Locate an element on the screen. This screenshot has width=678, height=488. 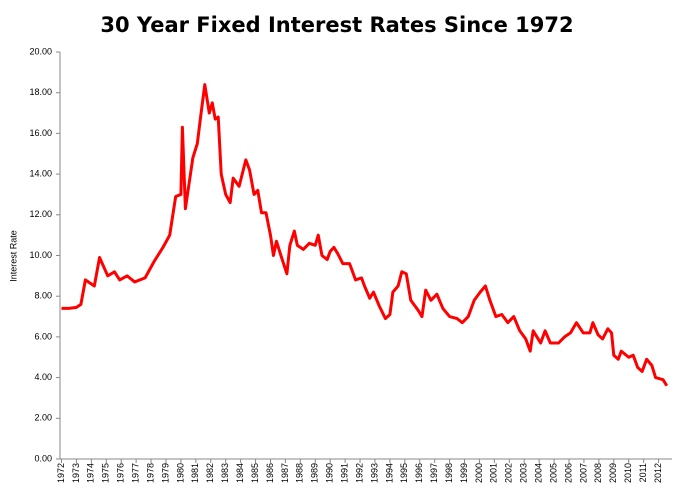
x-tick-label: 1997 is located at coordinates (434, 473).